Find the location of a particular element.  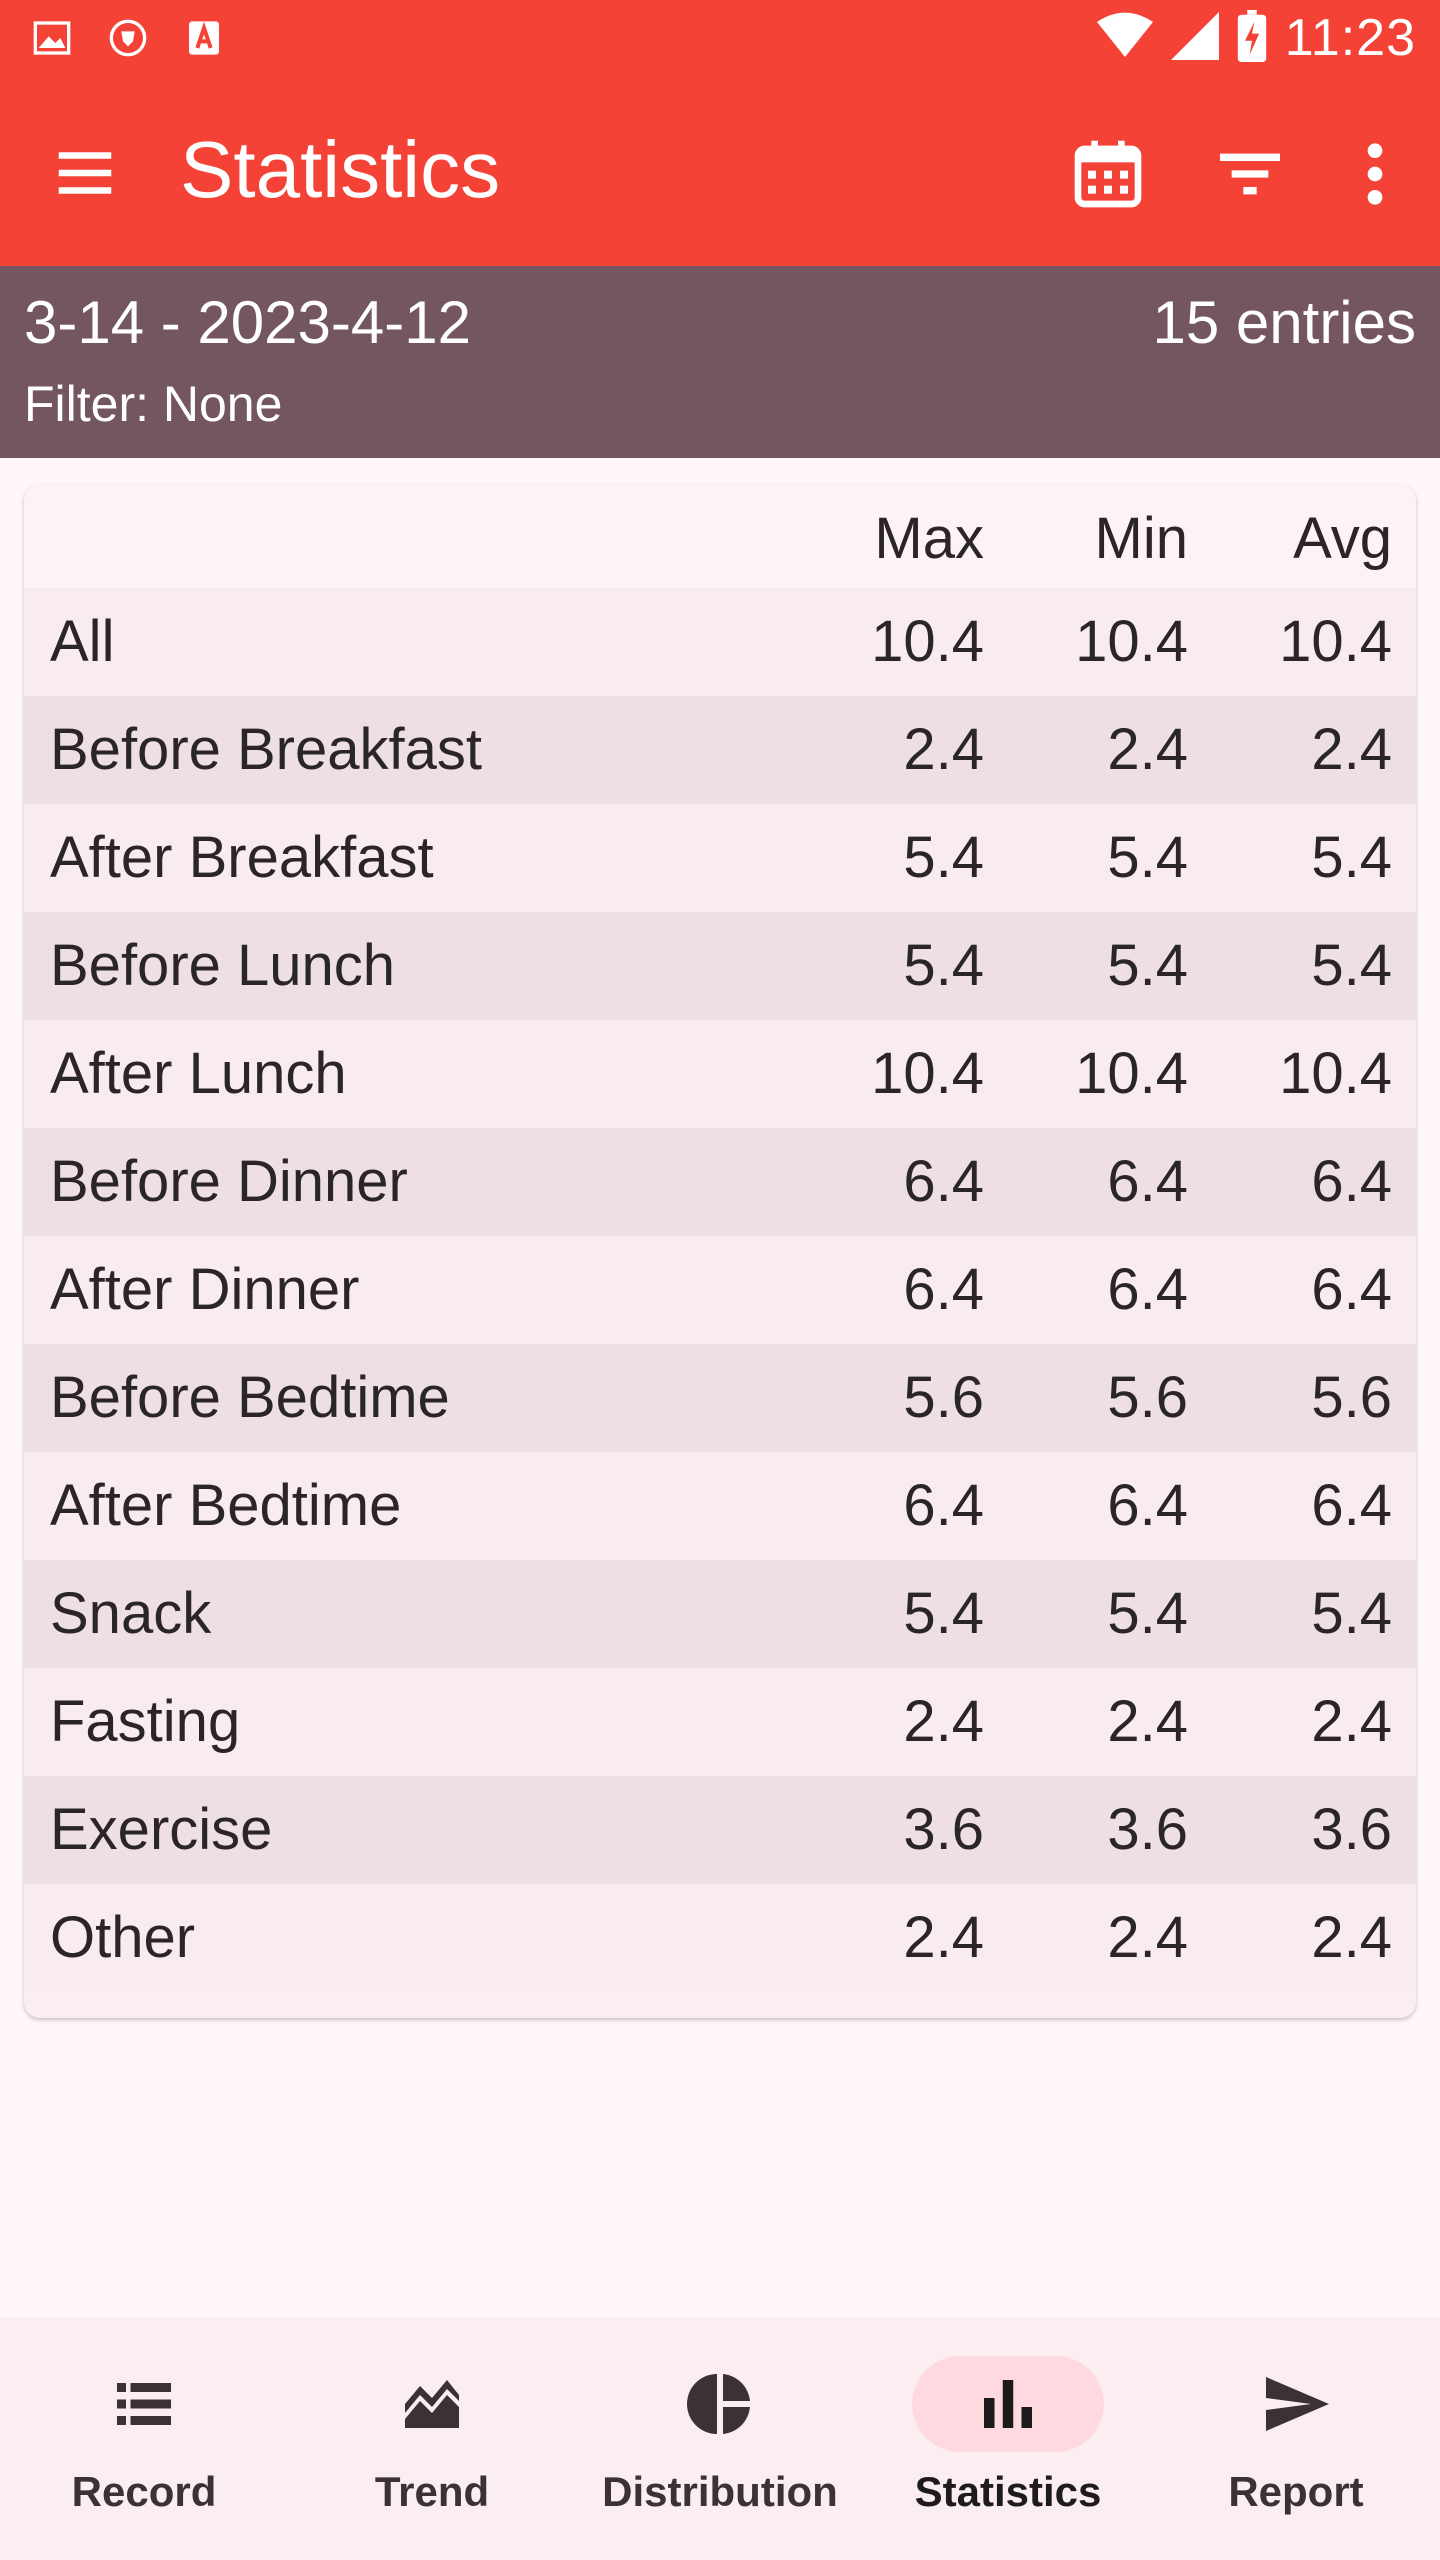

nav-record: Record is located at coordinates (144, 2439).